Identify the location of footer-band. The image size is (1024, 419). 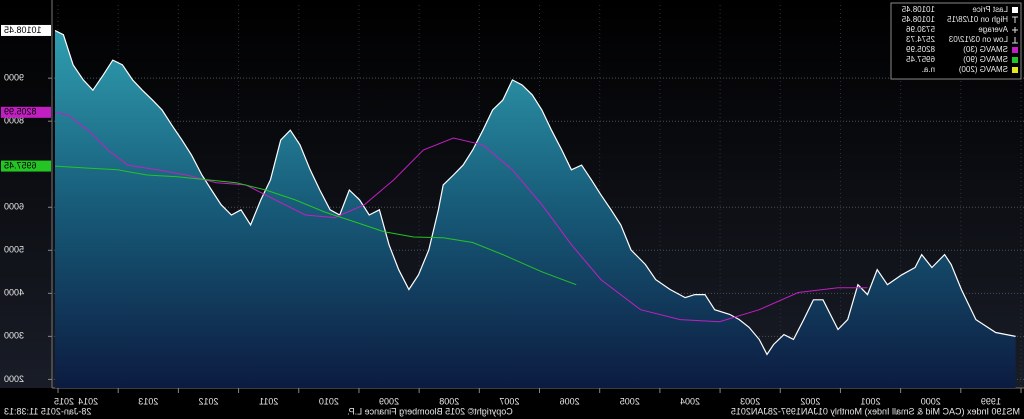
(512, 403).